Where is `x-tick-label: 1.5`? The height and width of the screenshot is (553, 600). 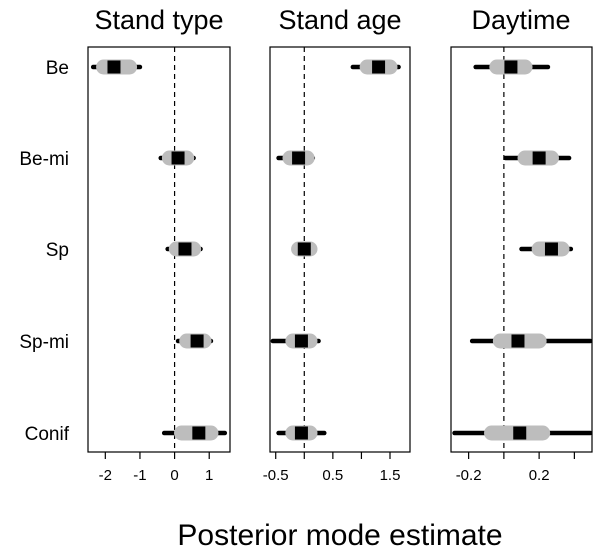 x-tick-label: 1.5 is located at coordinates (390, 475).